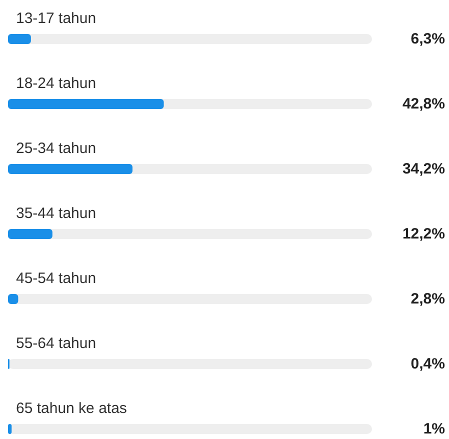 Image resolution: width=449 pixels, height=439 pixels. I want to click on y-tick-label: 13-17 tahun, so click(56, 18).